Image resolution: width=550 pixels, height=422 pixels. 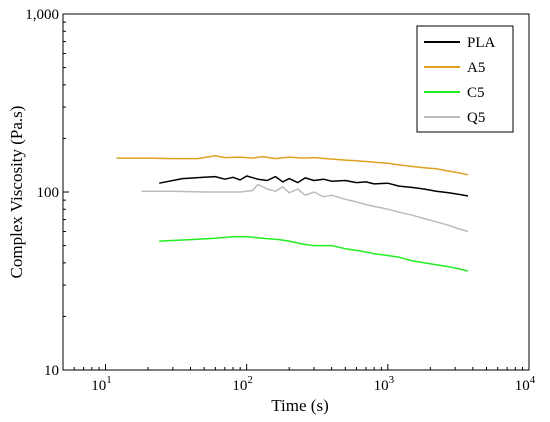 I want to click on x-tick-exponent: 2, so click(x=250, y=380).